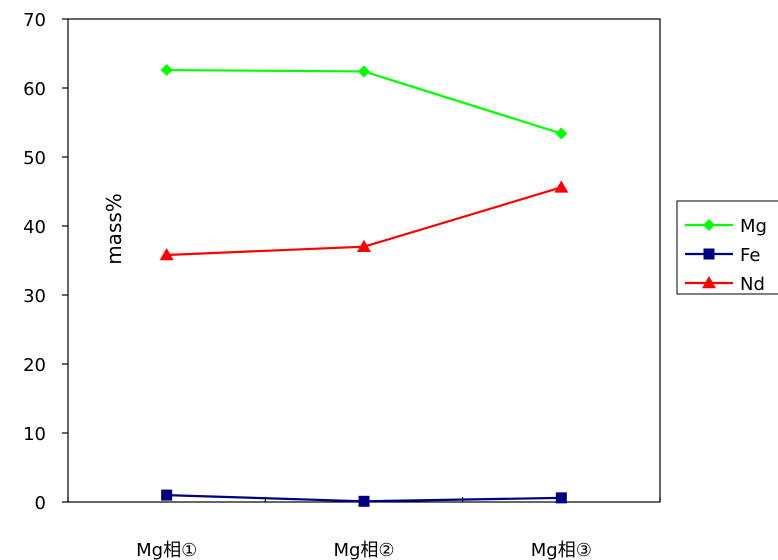  What do you see at coordinates (709, 282) in the screenshot?
I see `legend-marker-nd` at bounding box center [709, 282].